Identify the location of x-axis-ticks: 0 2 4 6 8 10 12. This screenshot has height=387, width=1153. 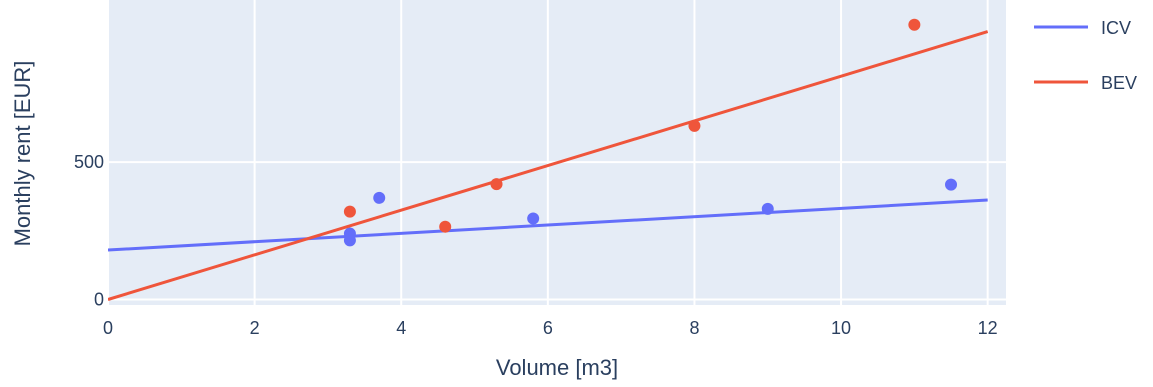
(550, 328).